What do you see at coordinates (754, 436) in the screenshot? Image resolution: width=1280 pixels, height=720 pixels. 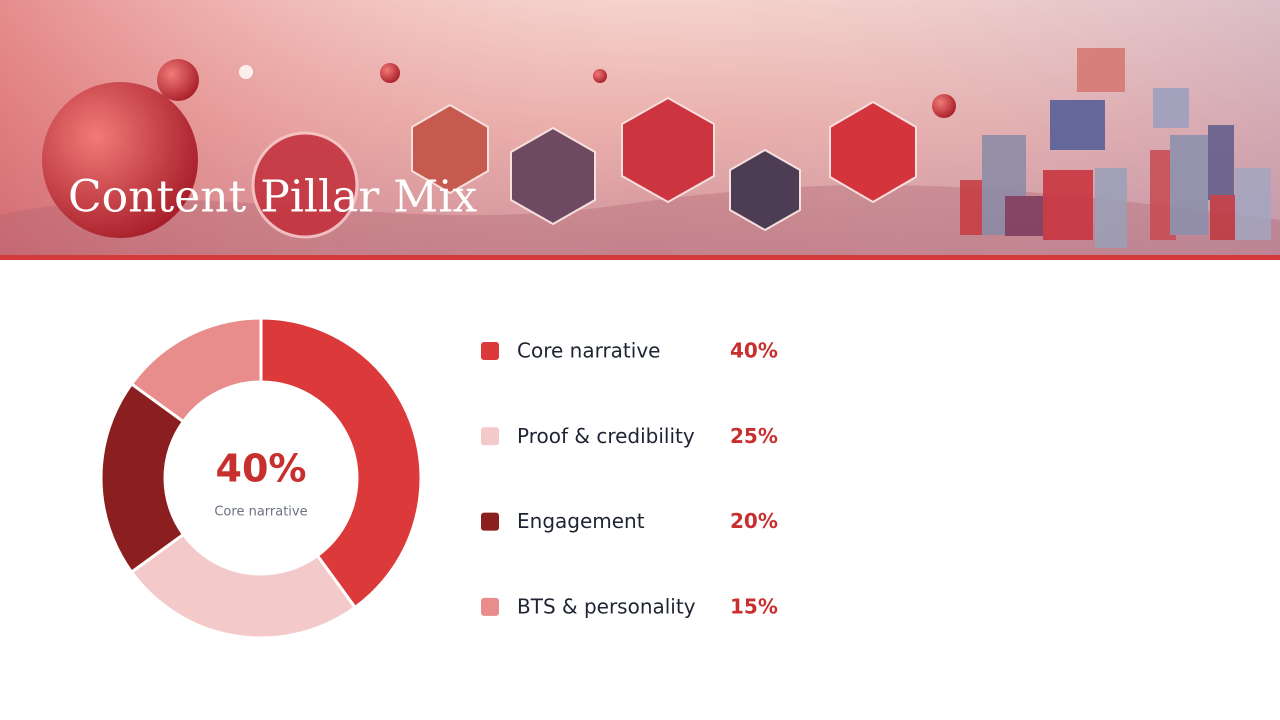 I see `legend-value: 25%` at bounding box center [754, 436].